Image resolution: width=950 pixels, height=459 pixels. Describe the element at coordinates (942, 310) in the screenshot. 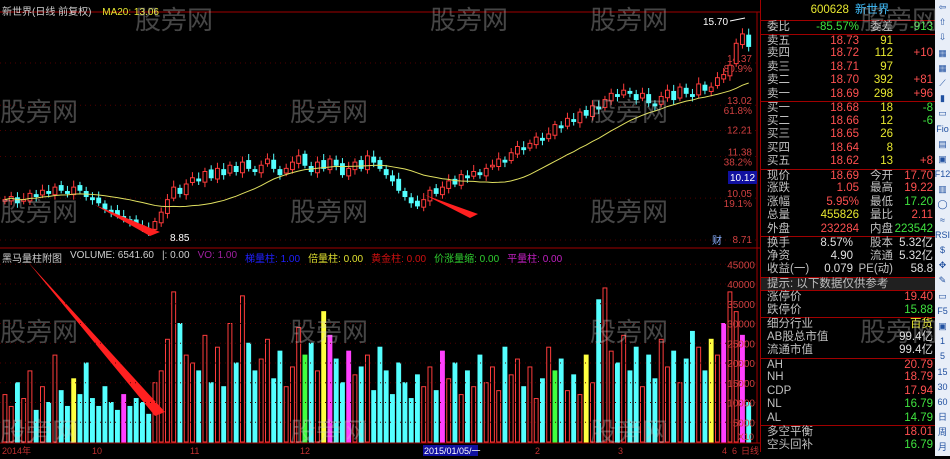

I see `toolbar-button: F5` at that location.